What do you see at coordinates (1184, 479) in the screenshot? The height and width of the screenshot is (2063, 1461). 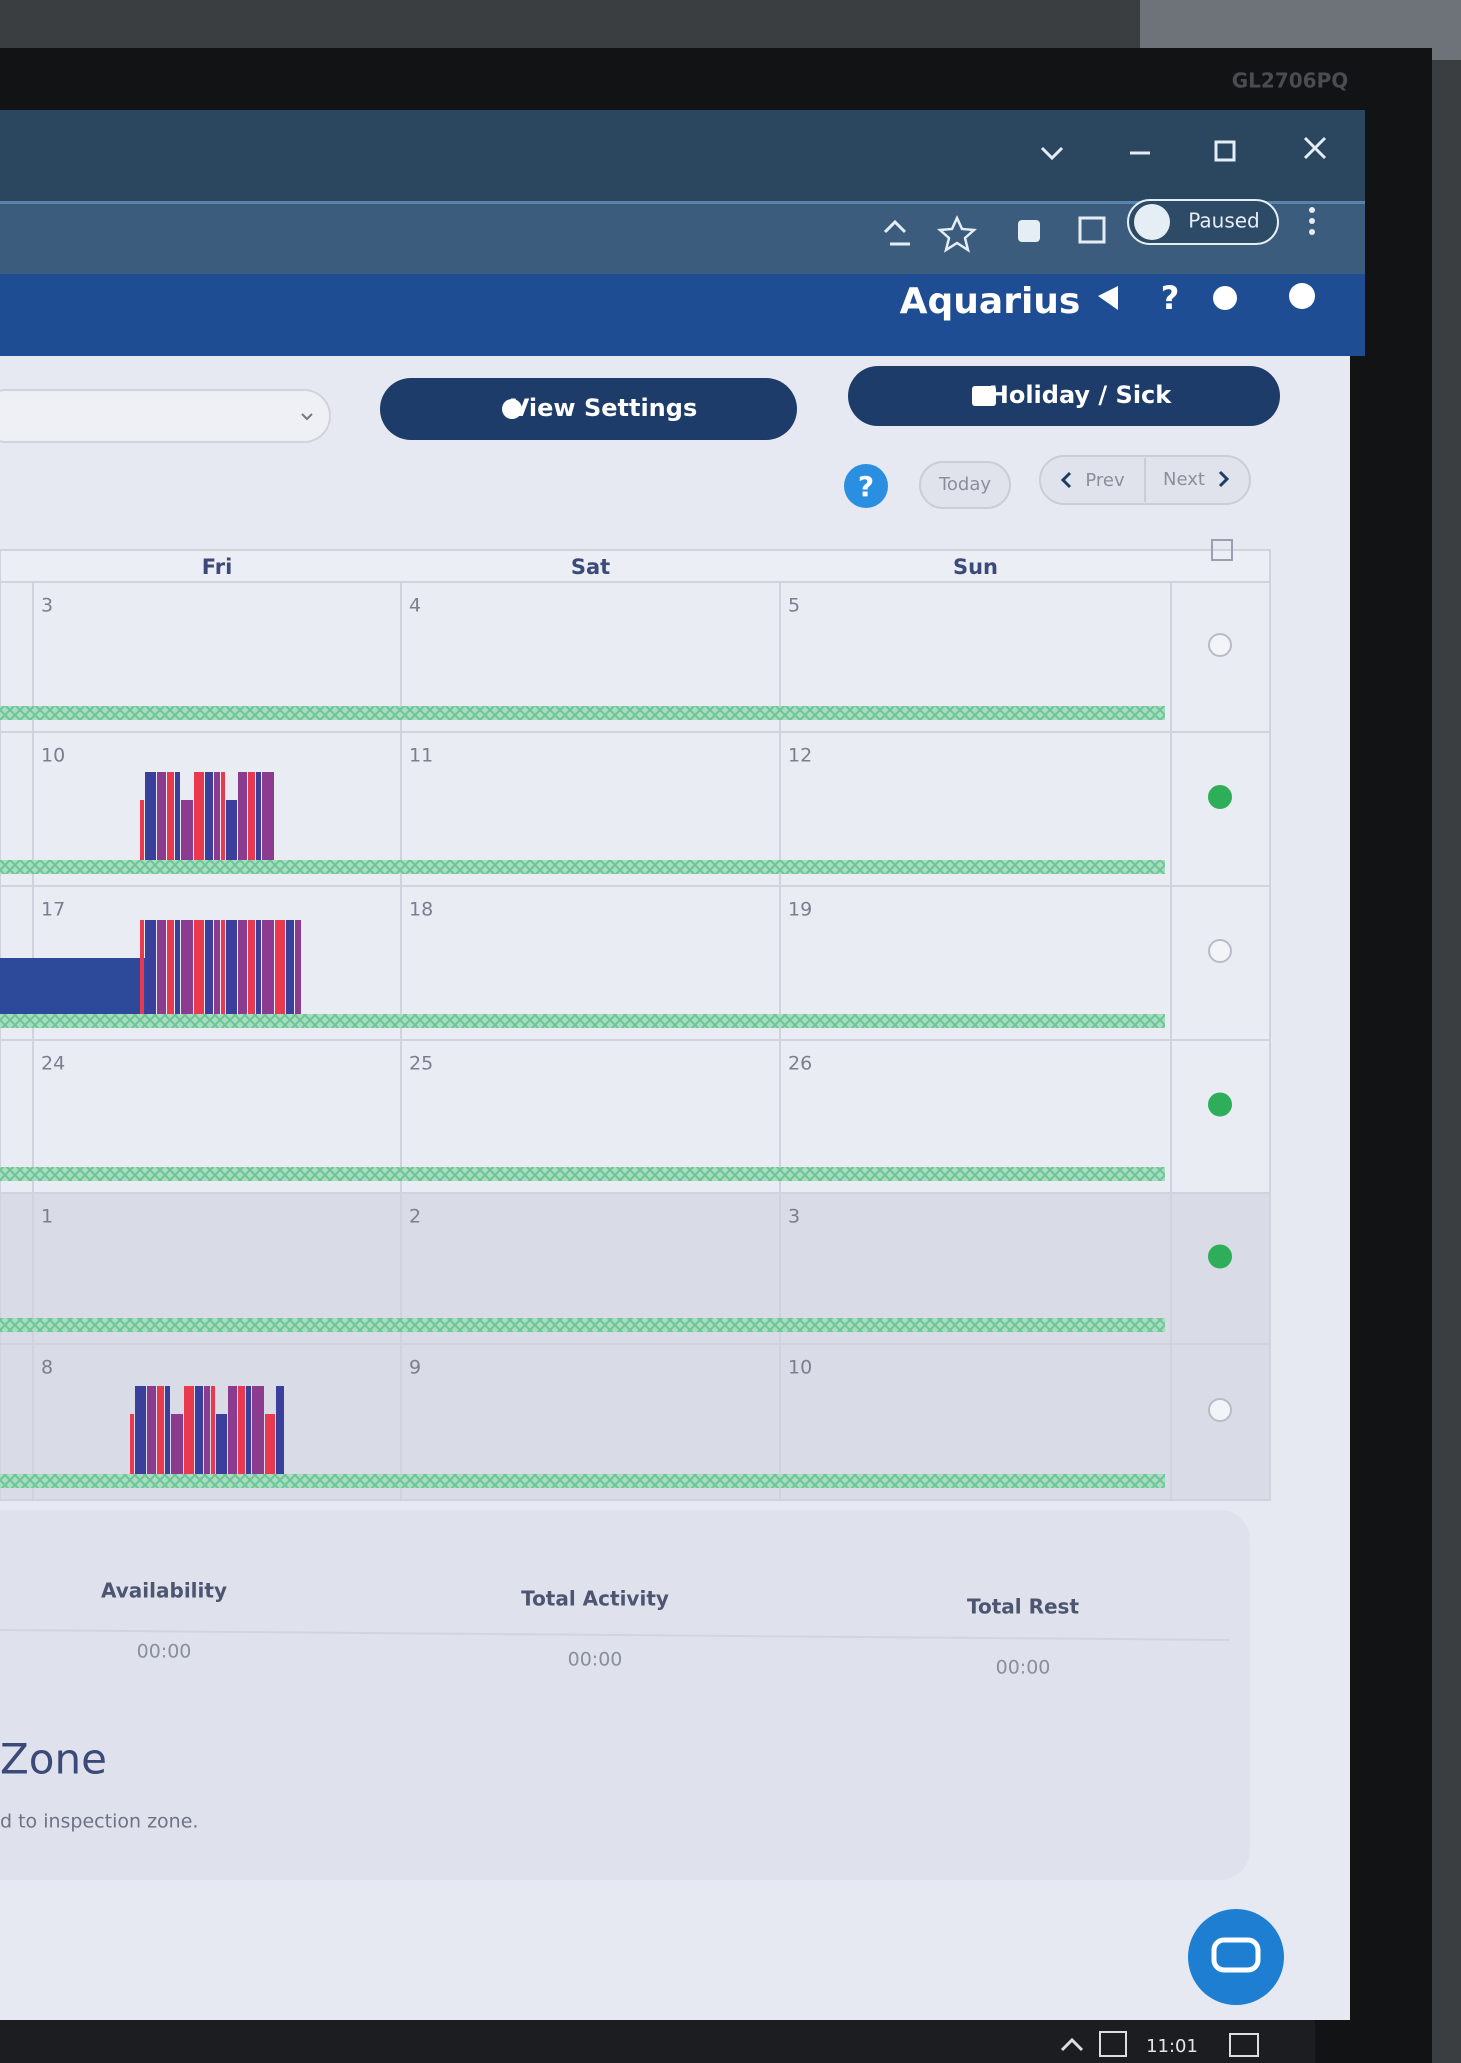 I see `next-button: Next` at bounding box center [1184, 479].